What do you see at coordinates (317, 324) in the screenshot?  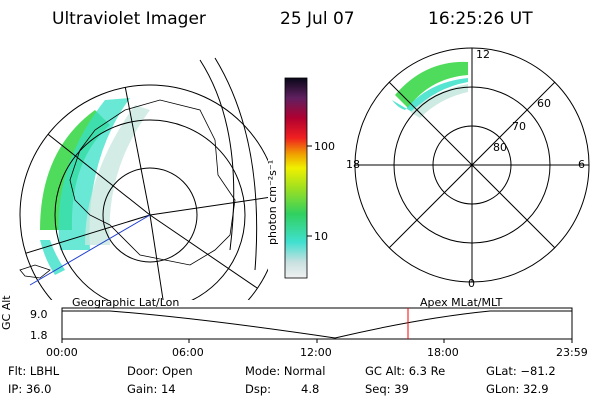 I see `altitude-curve` at bounding box center [317, 324].